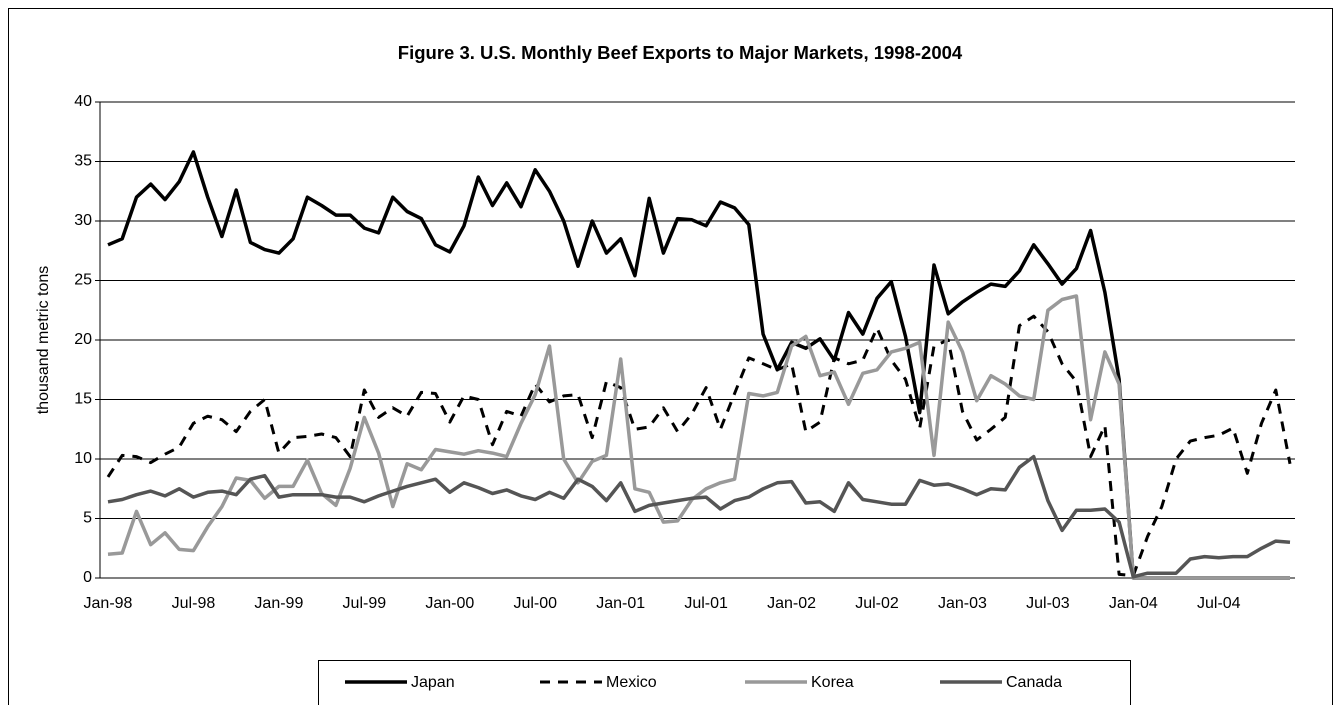 The height and width of the screenshot is (705, 1341). I want to click on x-tick-label: Jan-03, so click(962, 603).